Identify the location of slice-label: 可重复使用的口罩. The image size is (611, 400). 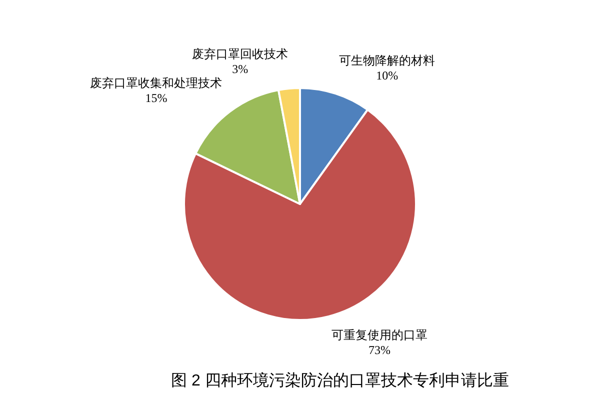
(380, 335).